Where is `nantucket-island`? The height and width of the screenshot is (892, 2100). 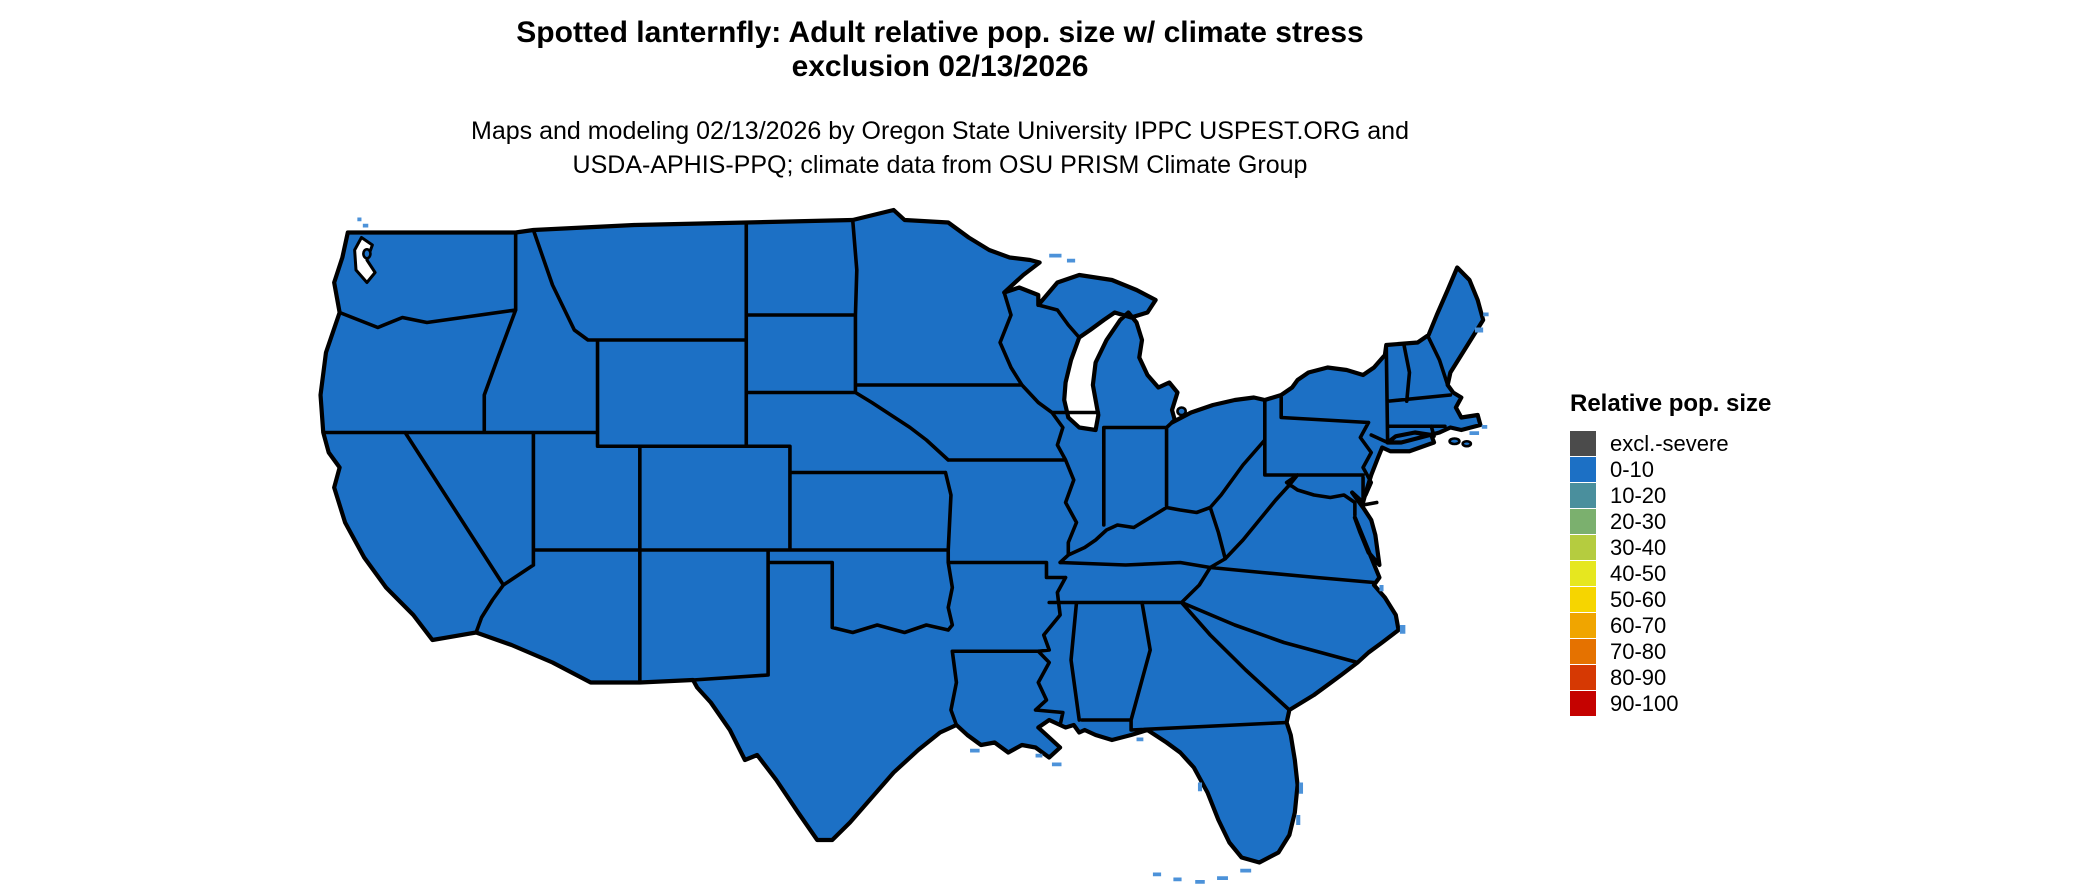 nantucket-island is located at coordinates (1467, 443).